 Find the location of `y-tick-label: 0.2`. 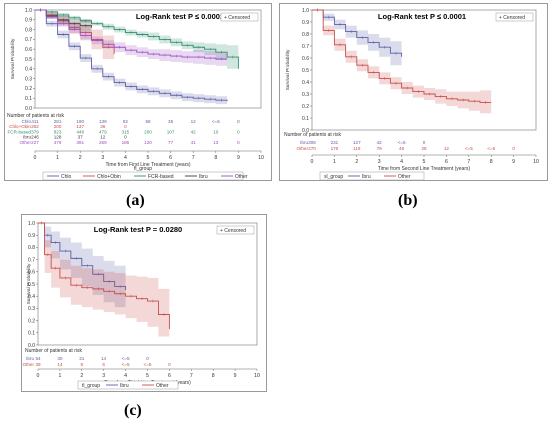

y-tick-label: 0.2 is located at coordinates (305, 107).